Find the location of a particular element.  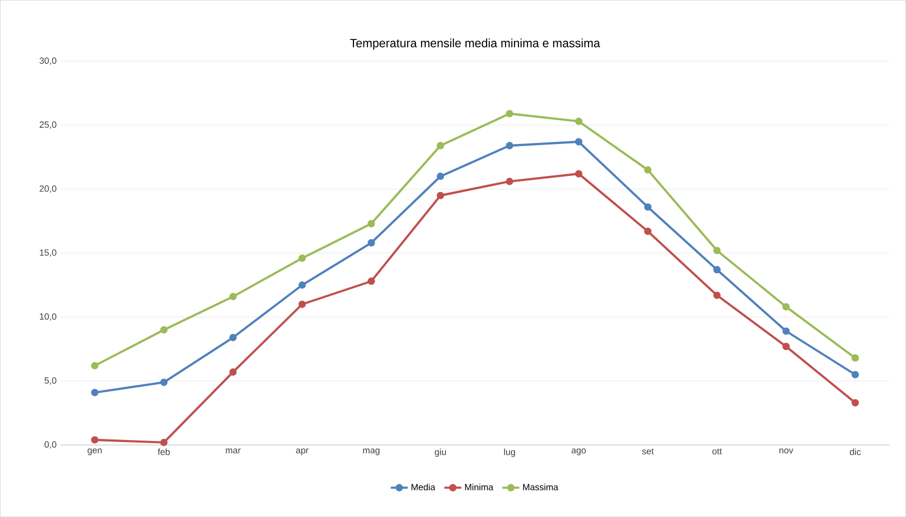

legend-label: Minima is located at coordinates (479, 487).